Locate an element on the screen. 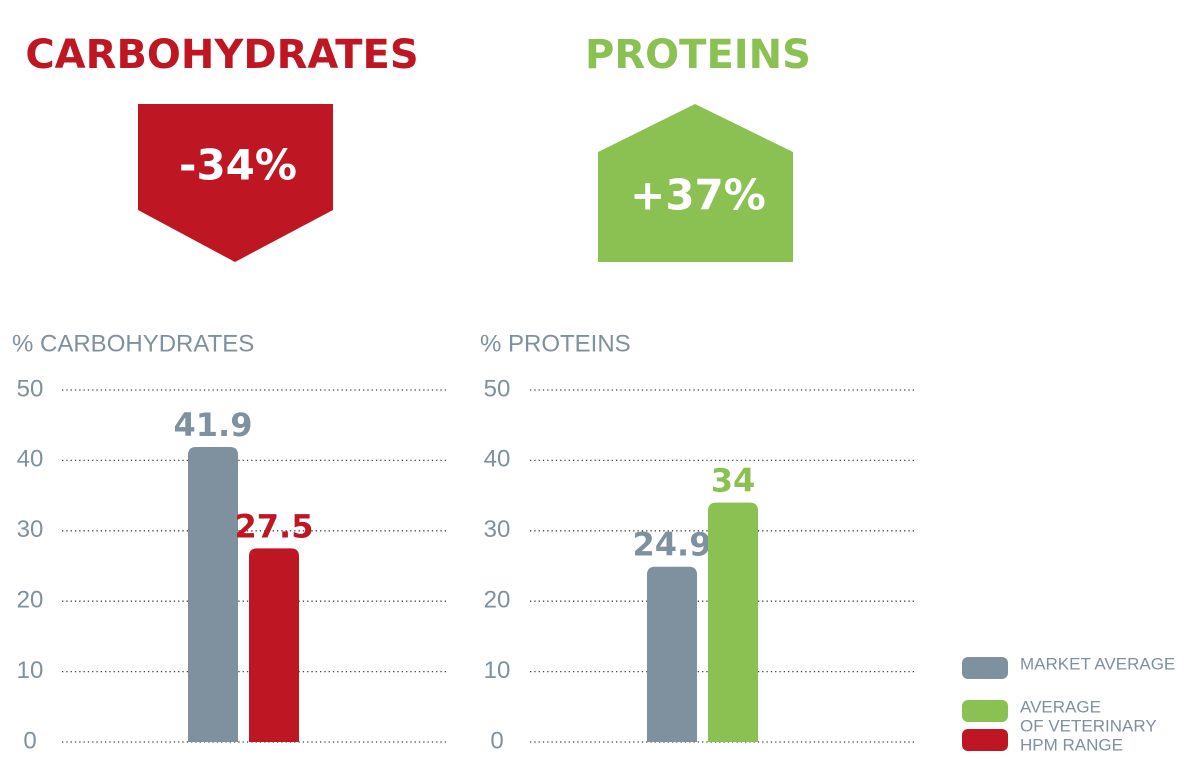 The image size is (1200, 770). legend-label: AVERAGE is located at coordinates (1060, 706).